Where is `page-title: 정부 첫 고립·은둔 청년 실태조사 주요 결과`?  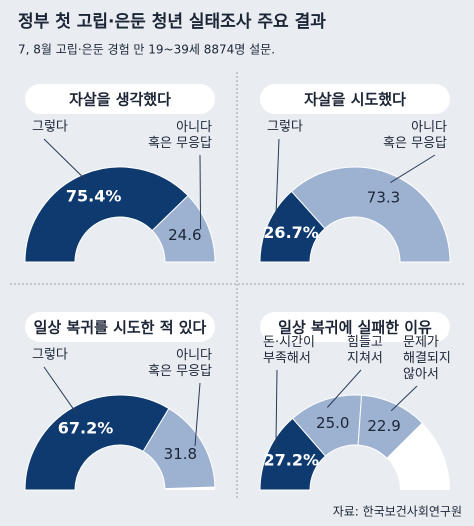
page-title: 정부 첫 고립·은둔 청년 실태조사 주요 결과 is located at coordinates (172, 21).